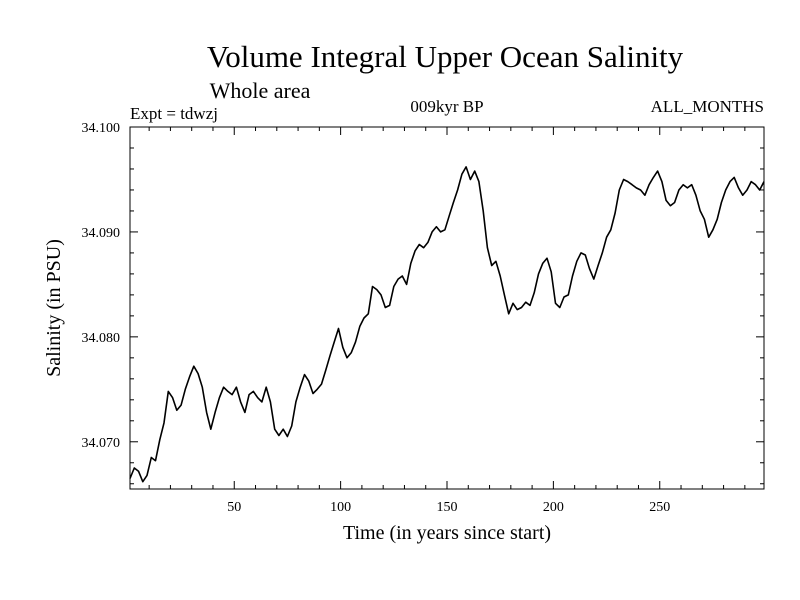  I want to click on y-axis-label: Salinity (in PSU), so click(54, 308).